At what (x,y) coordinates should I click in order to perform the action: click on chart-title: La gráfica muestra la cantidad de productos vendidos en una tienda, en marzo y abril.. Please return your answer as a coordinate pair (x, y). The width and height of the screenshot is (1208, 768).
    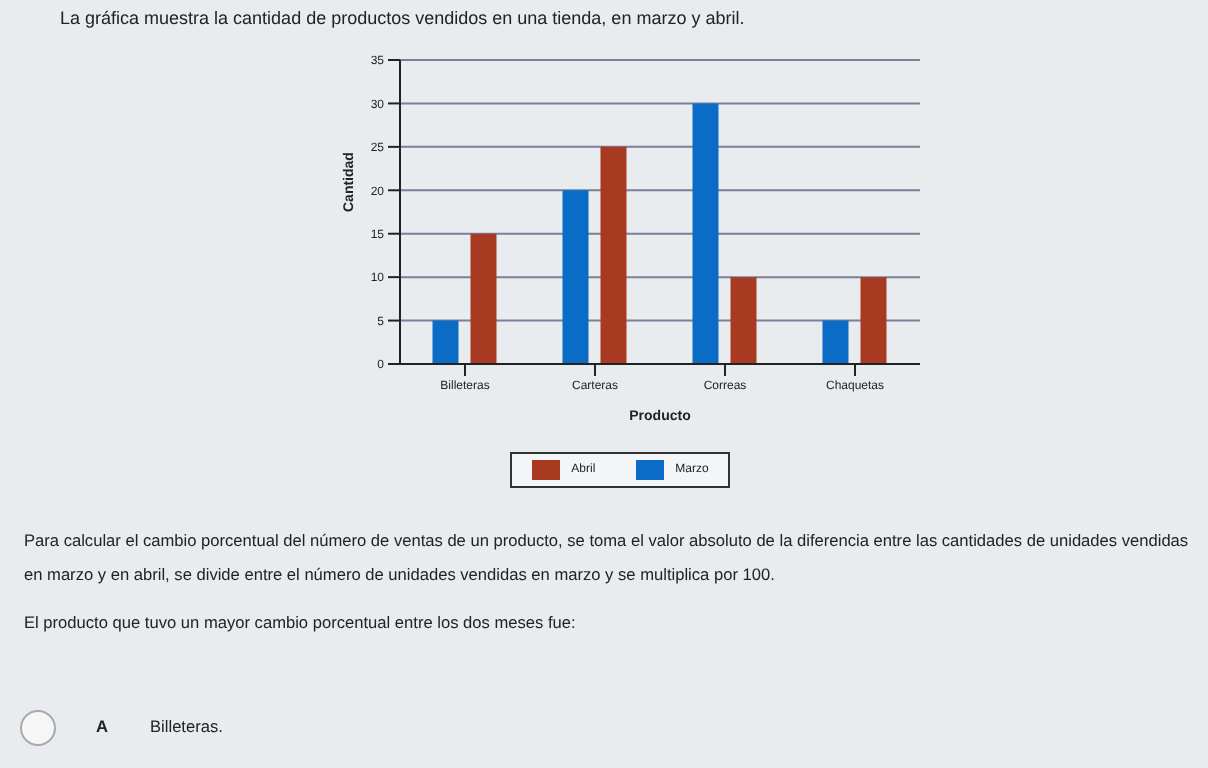
    Looking at the image, I should click on (402, 18).